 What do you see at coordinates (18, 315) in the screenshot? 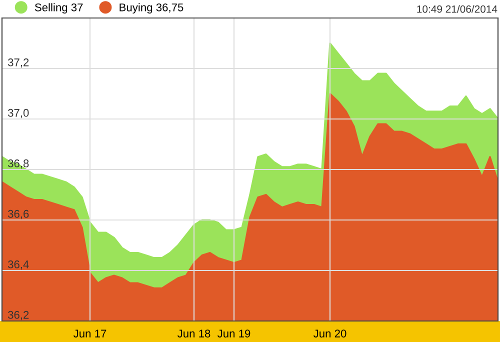
I see `y-tick-label: 36,2` at bounding box center [18, 315].